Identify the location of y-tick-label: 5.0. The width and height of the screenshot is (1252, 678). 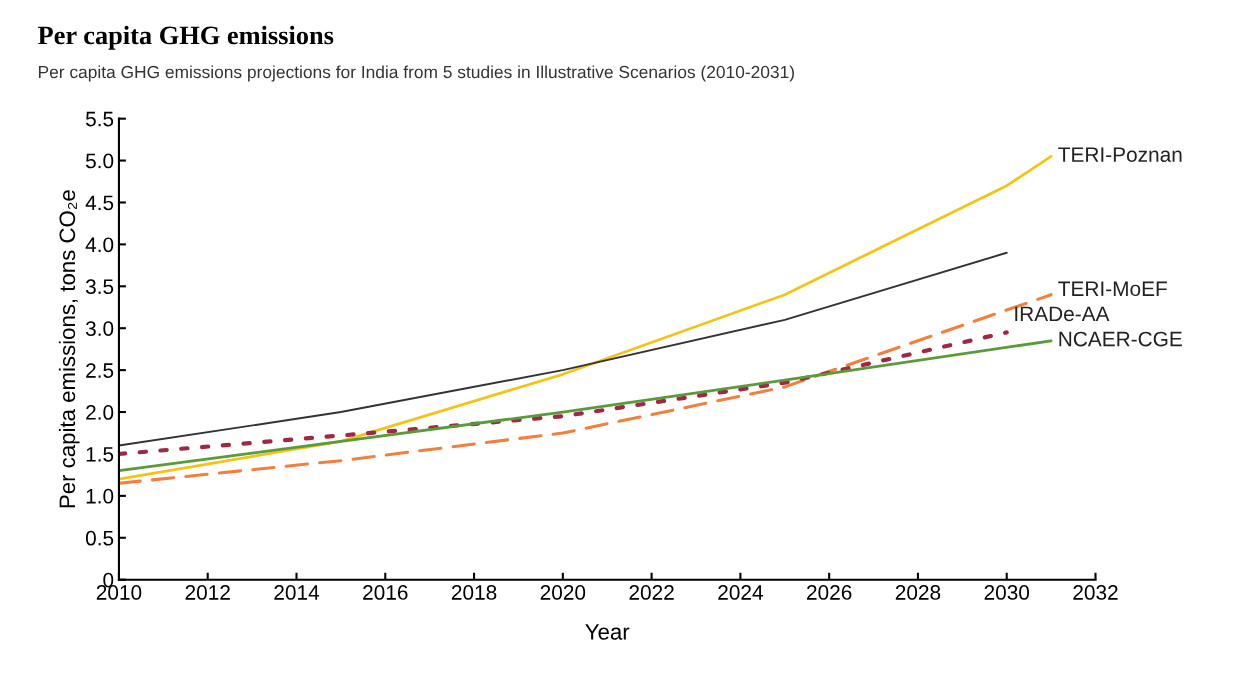
(99, 161).